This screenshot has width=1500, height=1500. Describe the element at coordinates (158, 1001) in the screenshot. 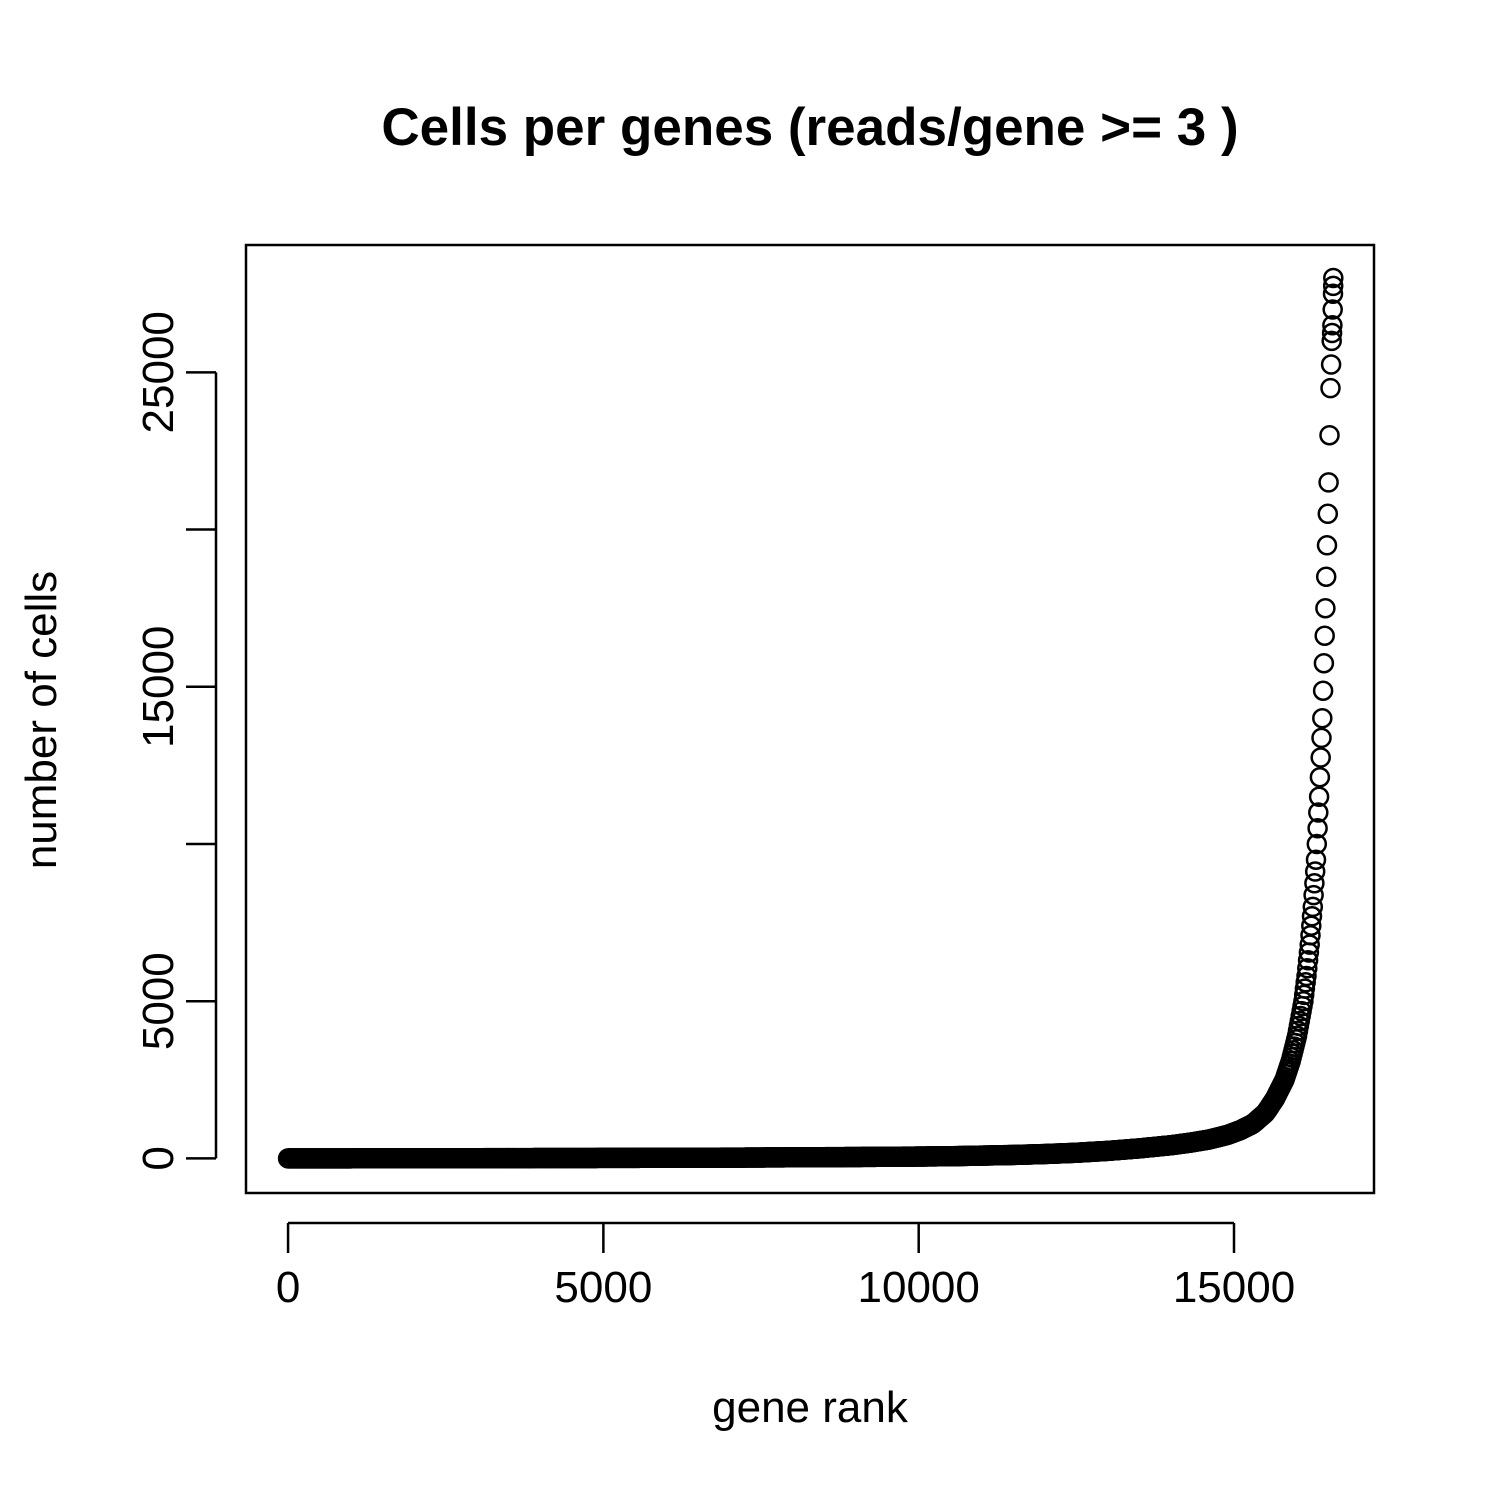

I see `y-tick-label: 5000` at that location.